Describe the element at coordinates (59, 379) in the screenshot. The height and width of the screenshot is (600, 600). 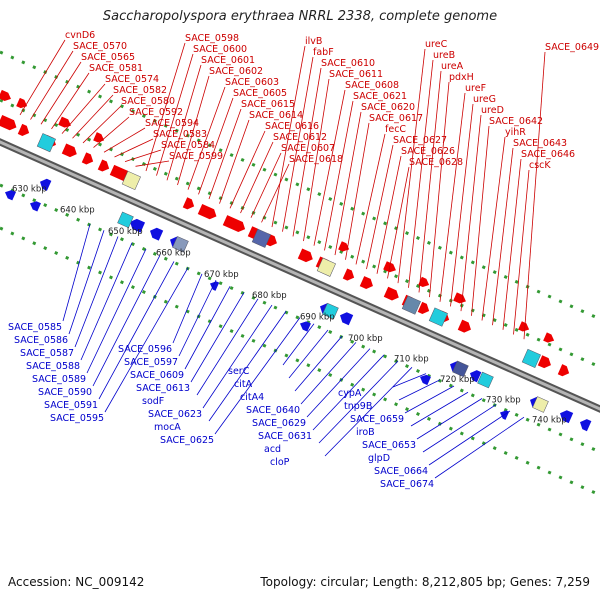
I see `reverse-gene-label: SACE_0589` at that location.